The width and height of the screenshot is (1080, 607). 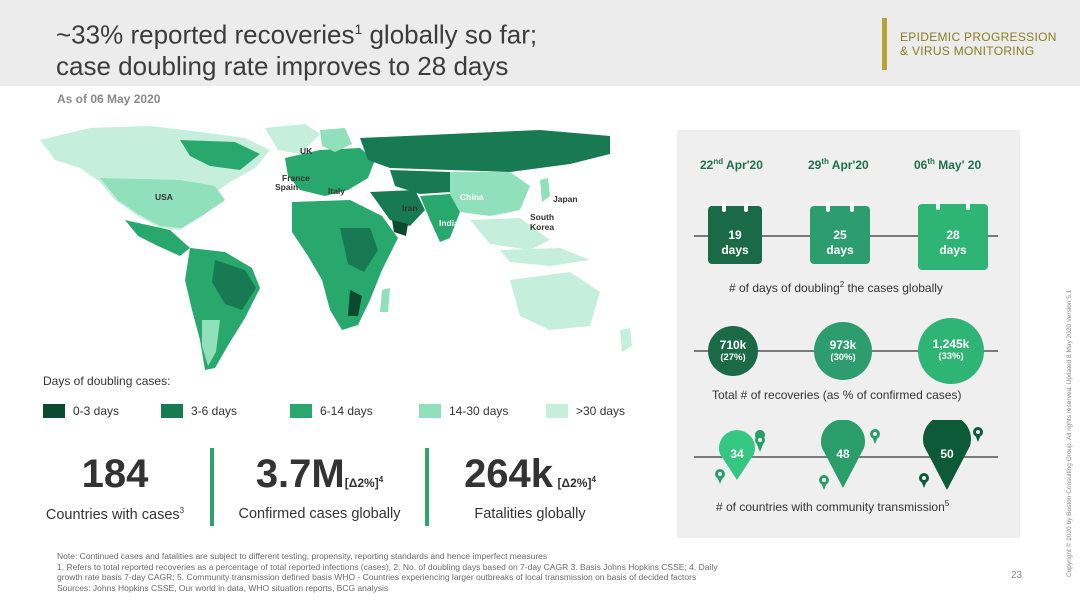 I want to click on panel-date: 29th Apr'20, so click(x=838, y=164).